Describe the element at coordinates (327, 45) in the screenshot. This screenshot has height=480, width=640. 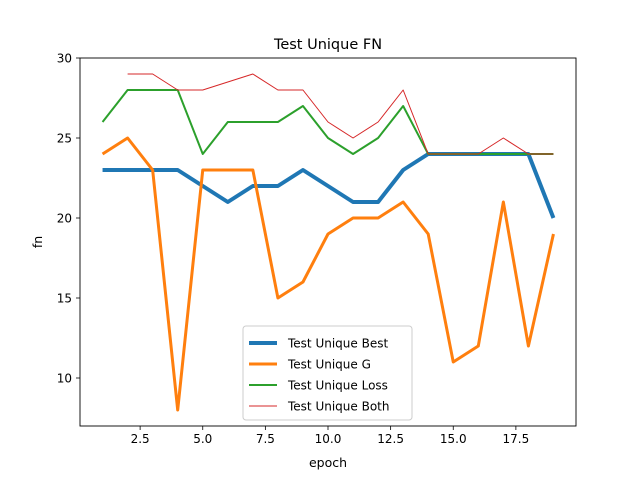
I see `chart-title: Test Unique FN` at that location.